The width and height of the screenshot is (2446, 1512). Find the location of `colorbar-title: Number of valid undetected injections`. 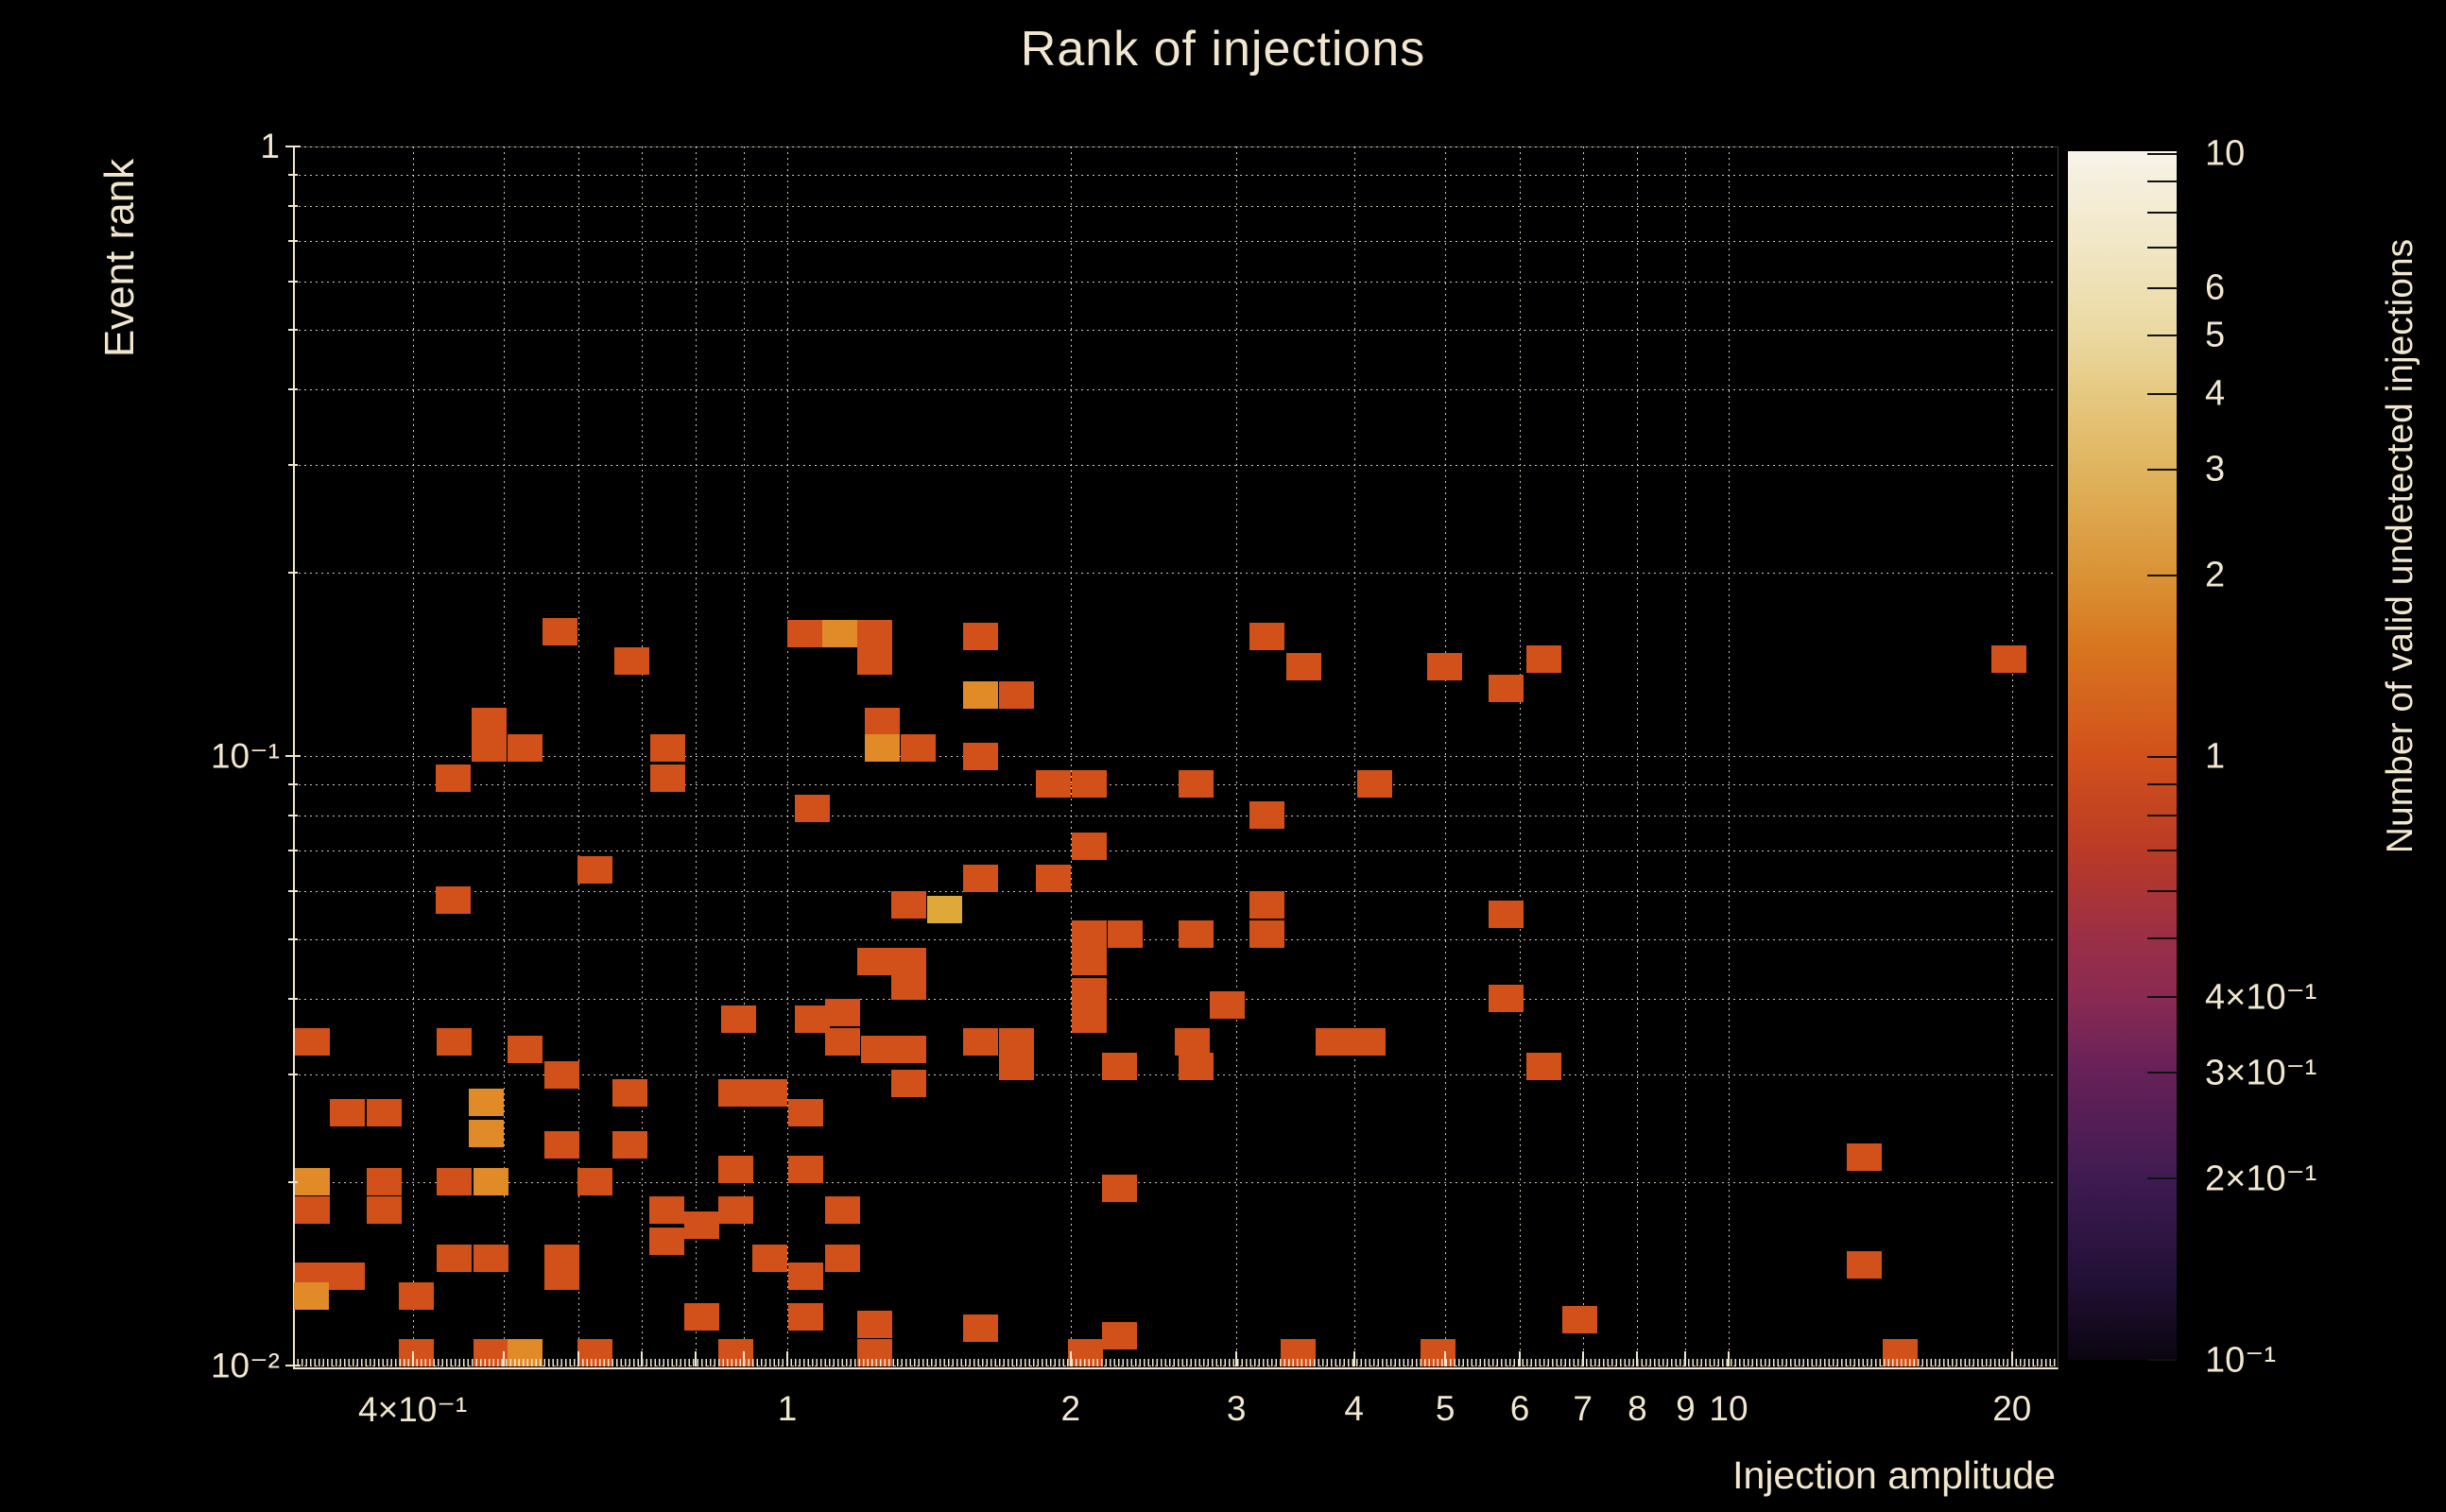

colorbar-title: Number of valid undetected injections is located at coordinates (2400, 546).